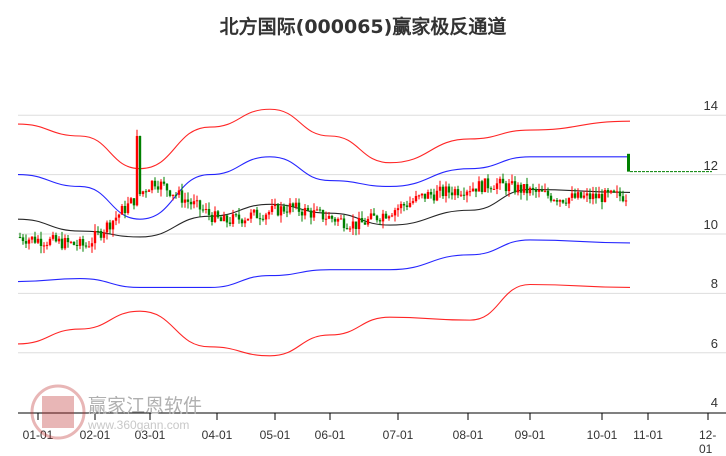  Describe the element at coordinates (145, 406) in the screenshot. I see `watermark-text: 赢家江恩软件` at that location.